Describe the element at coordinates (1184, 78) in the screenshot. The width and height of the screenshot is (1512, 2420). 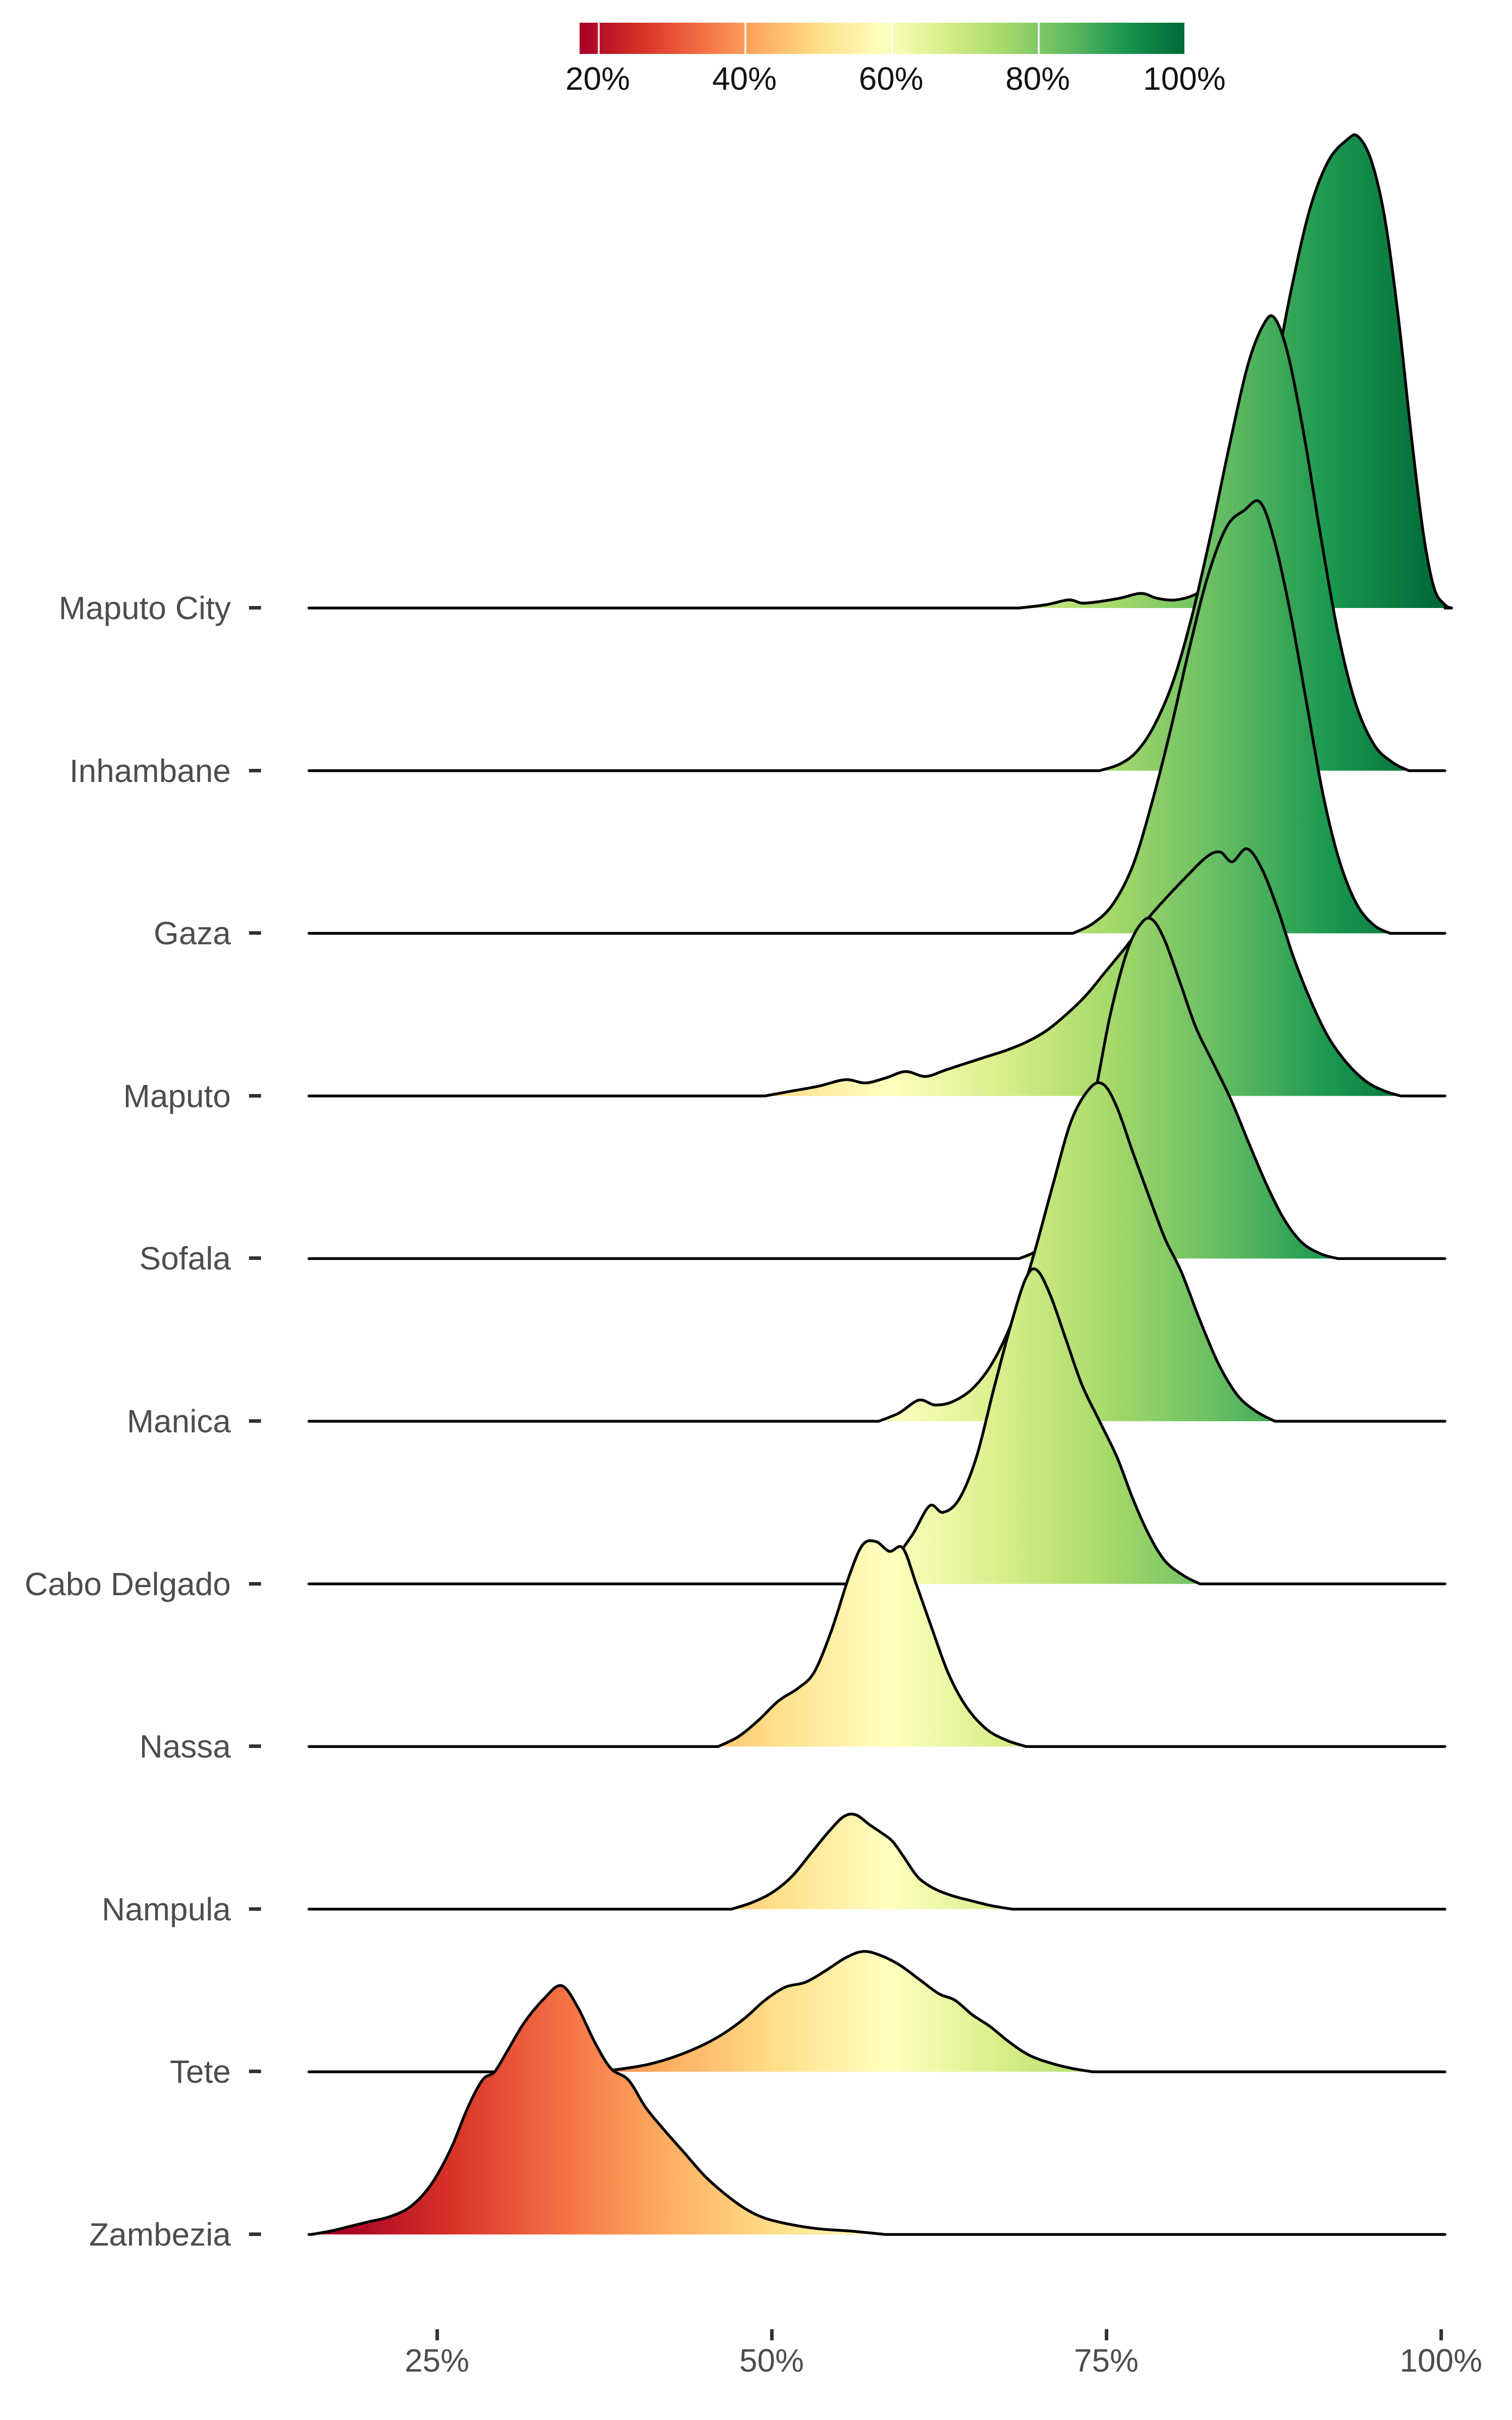
I see `legend-tick-label: 100%` at that location.